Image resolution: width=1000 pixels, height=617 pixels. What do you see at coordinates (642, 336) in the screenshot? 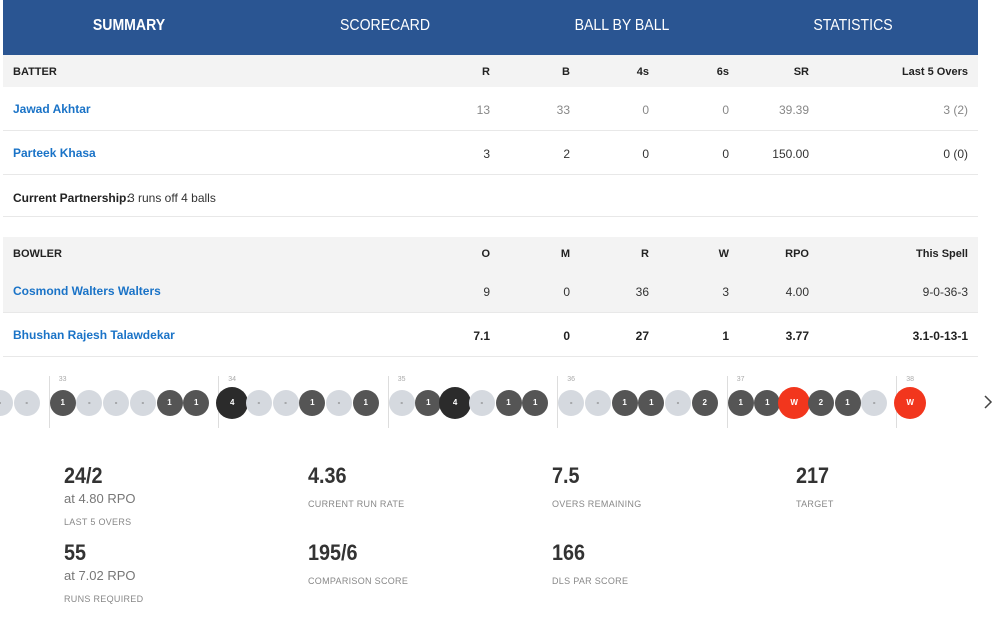
I see `stat-cell: 27` at bounding box center [642, 336].